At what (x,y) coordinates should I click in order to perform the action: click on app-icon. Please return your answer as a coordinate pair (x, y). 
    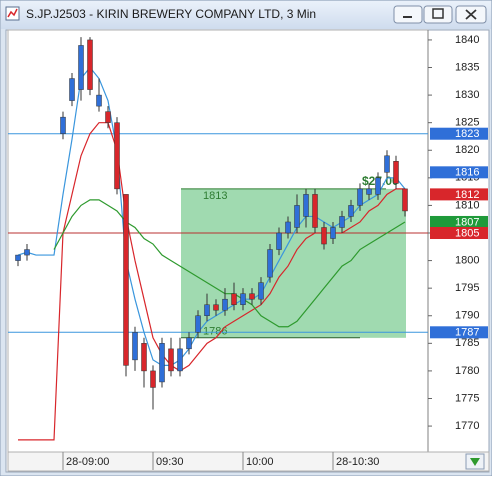
    Looking at the image, I should click on (12, 13).